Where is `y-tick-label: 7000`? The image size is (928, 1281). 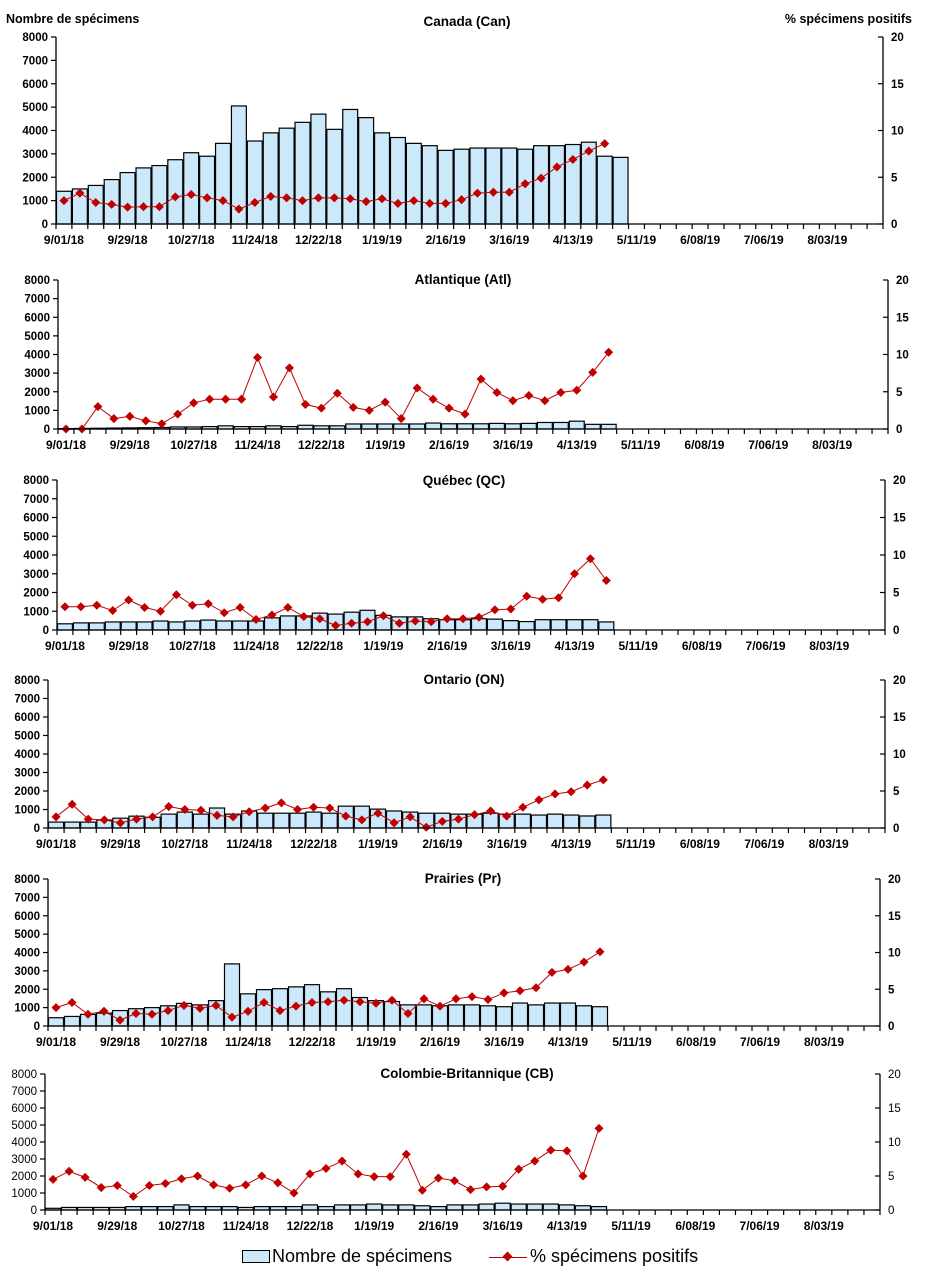 y-tick-label: 7000 is located at coordinates (35, 61).